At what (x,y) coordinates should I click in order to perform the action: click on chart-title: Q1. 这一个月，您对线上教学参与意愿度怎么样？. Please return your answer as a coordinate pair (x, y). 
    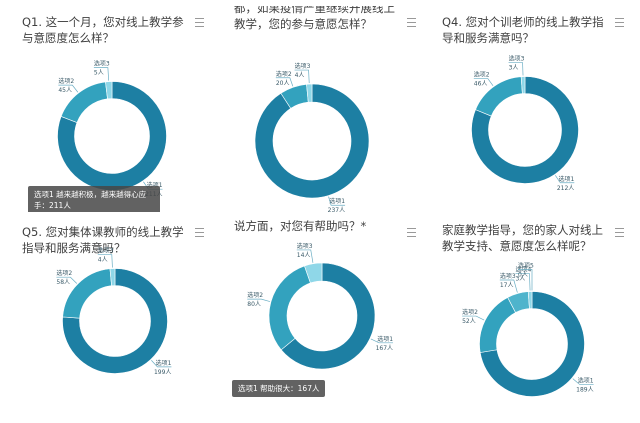
    Looking at the image, I should click on (103, 30).